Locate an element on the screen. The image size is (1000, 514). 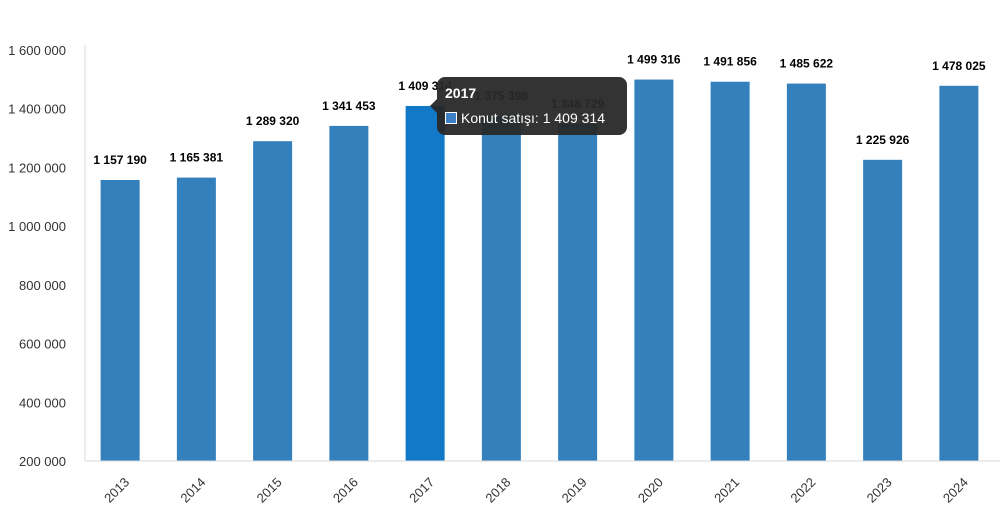
y-tick-label: 1 000 000 is located at coordinates (37, 226).